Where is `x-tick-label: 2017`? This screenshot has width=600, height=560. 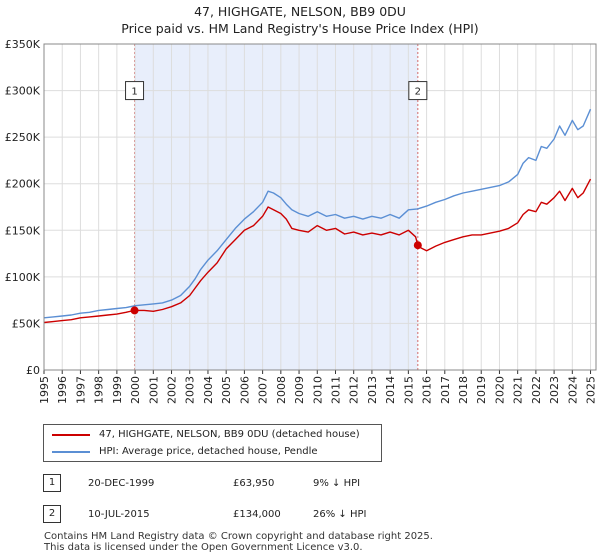
x-tick-label: 2017 is located at coordinates (445, 390).